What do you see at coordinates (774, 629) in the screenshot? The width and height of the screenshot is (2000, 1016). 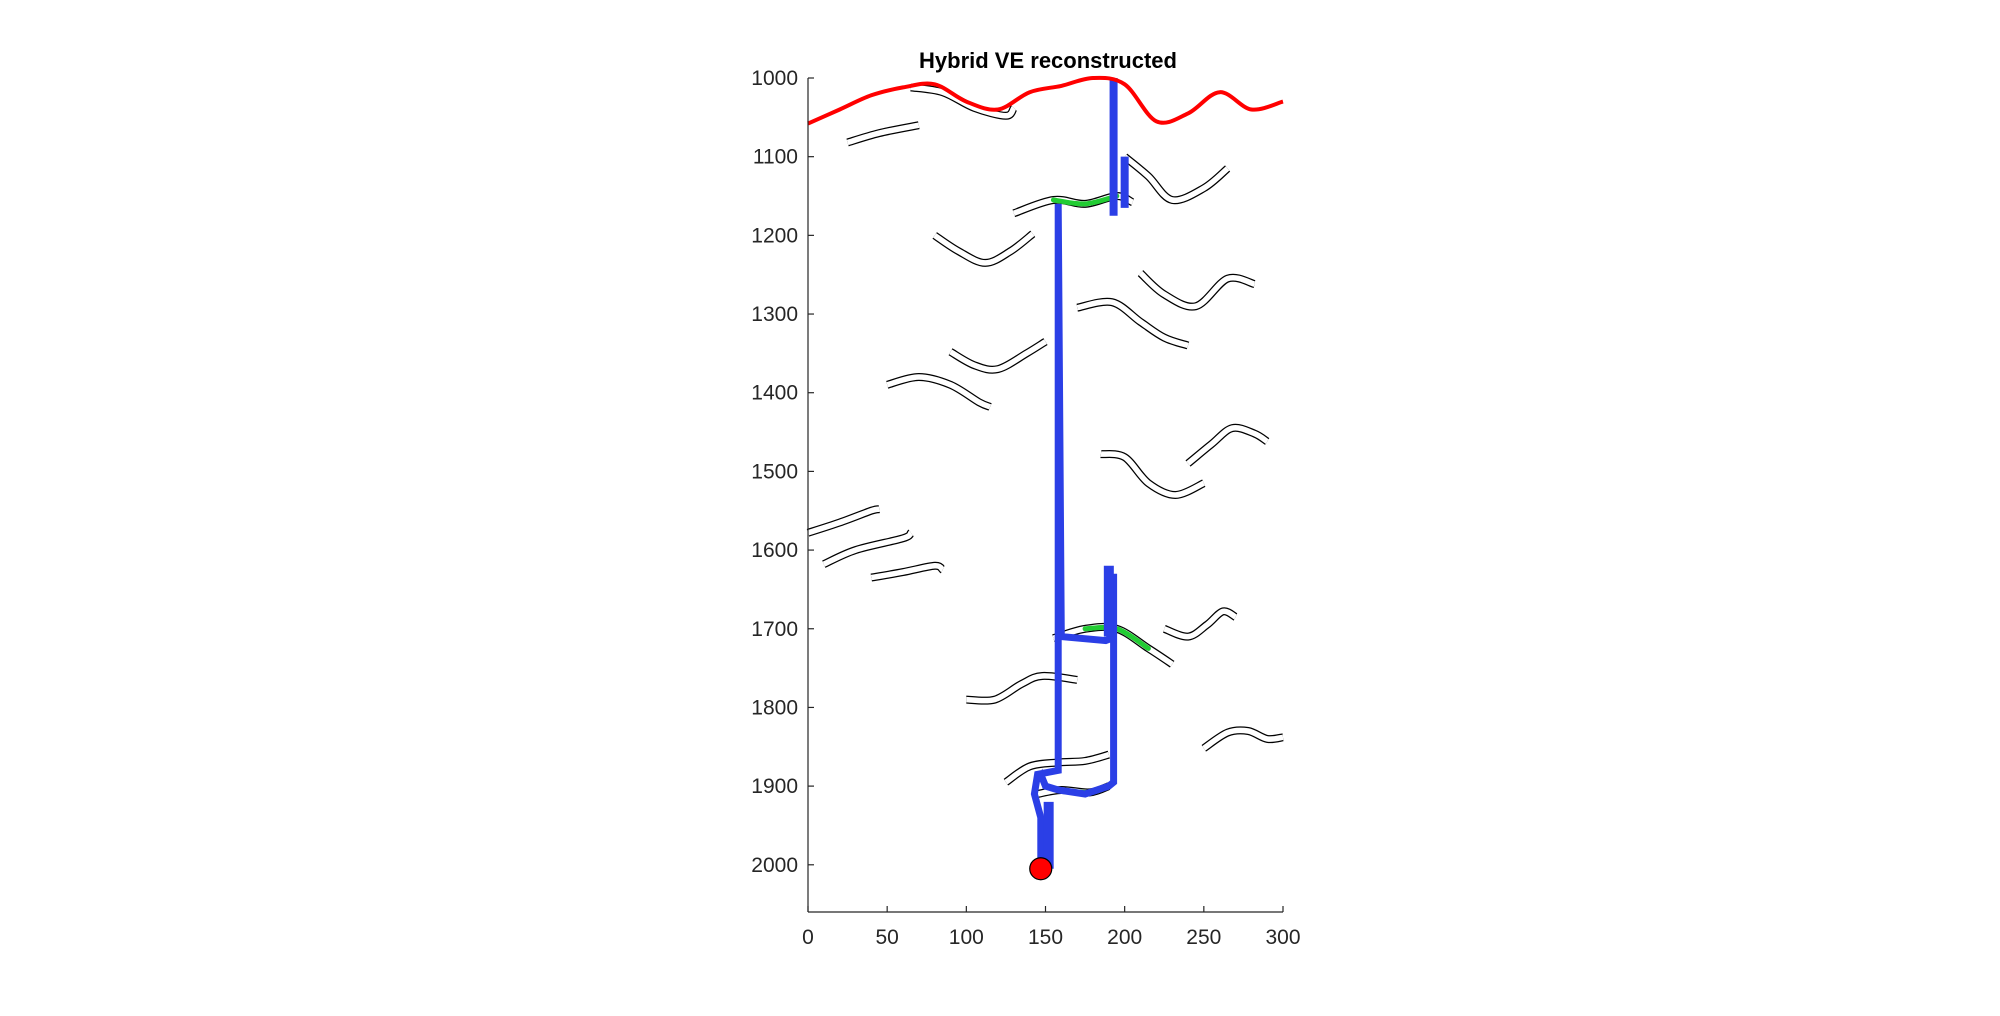 I see `y-tick-label-1700: 1700` at bounding box center [774, 629].